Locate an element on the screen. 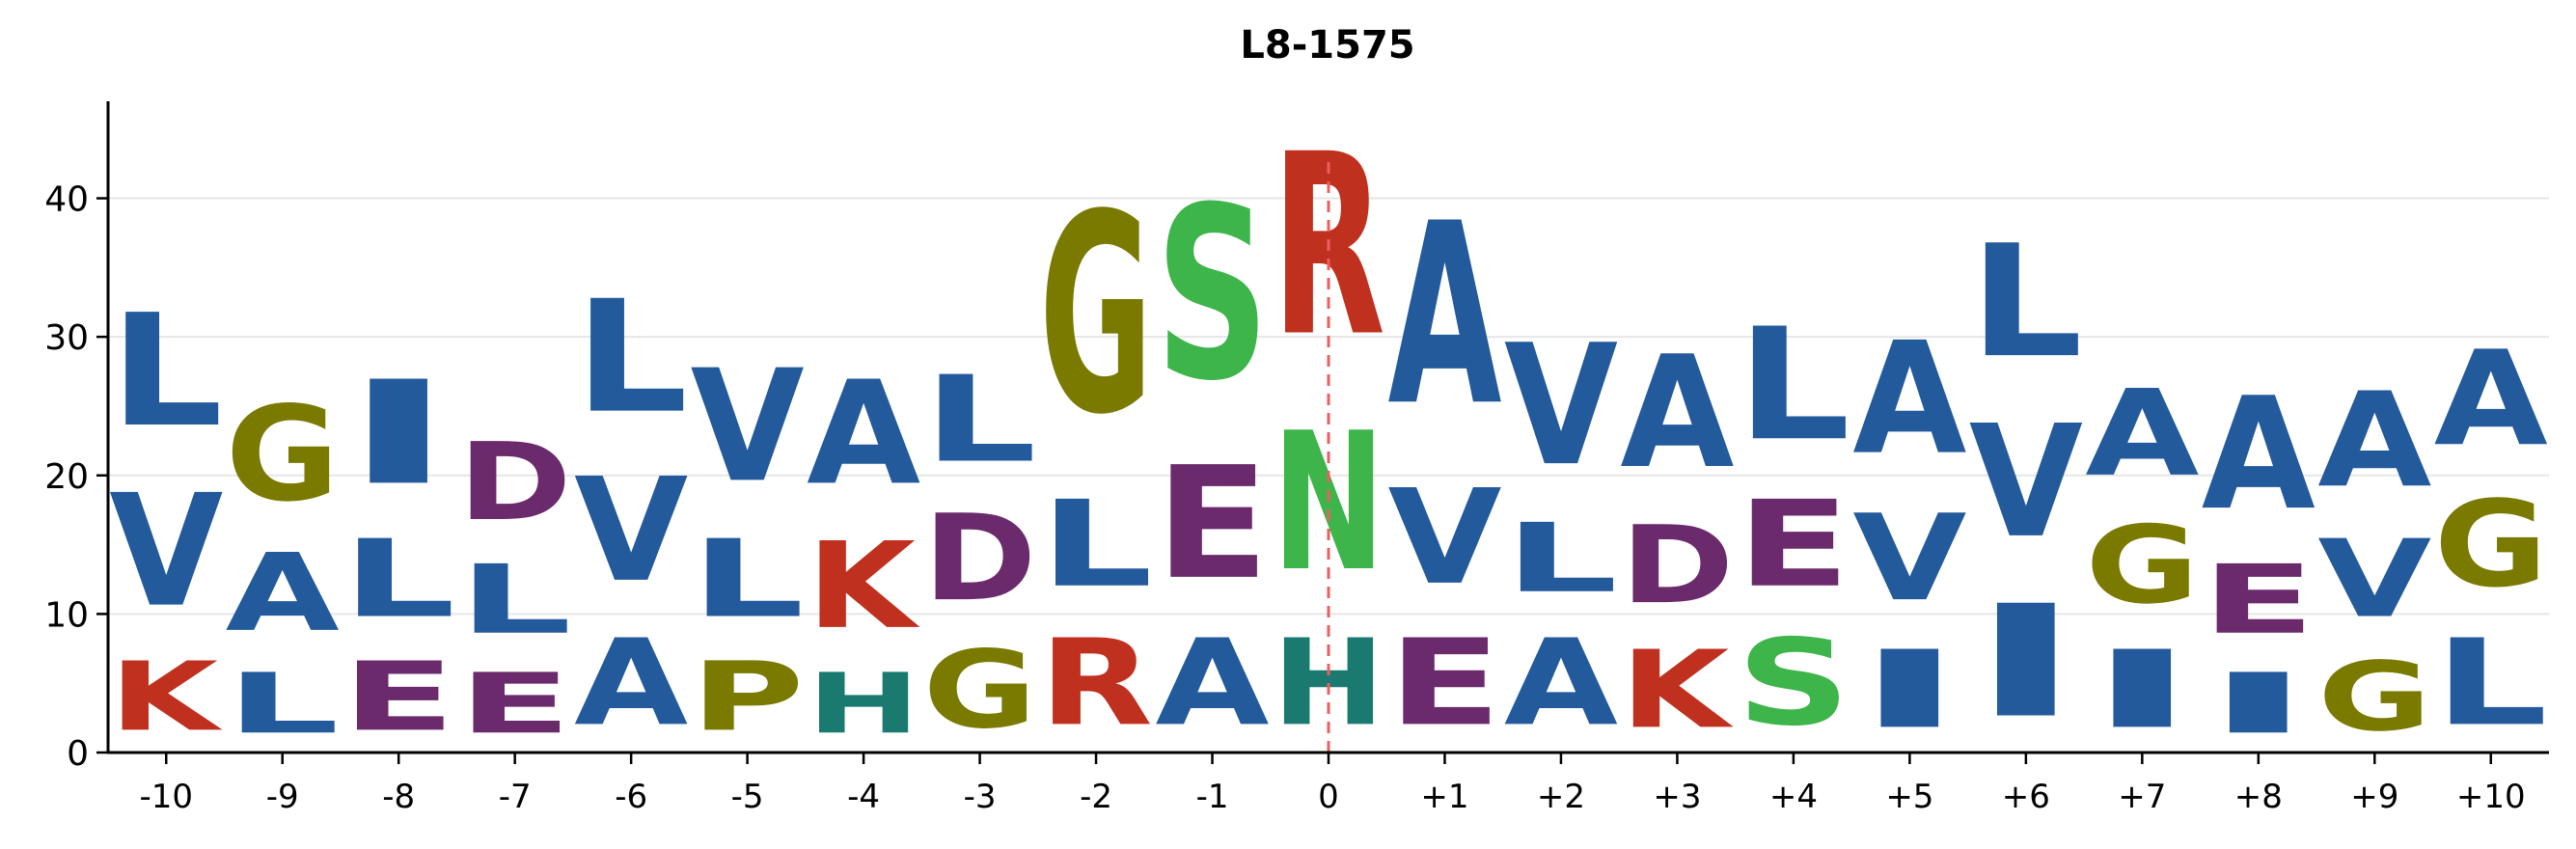  x-tick-label: +6 is located at coordinates (2026, 797).